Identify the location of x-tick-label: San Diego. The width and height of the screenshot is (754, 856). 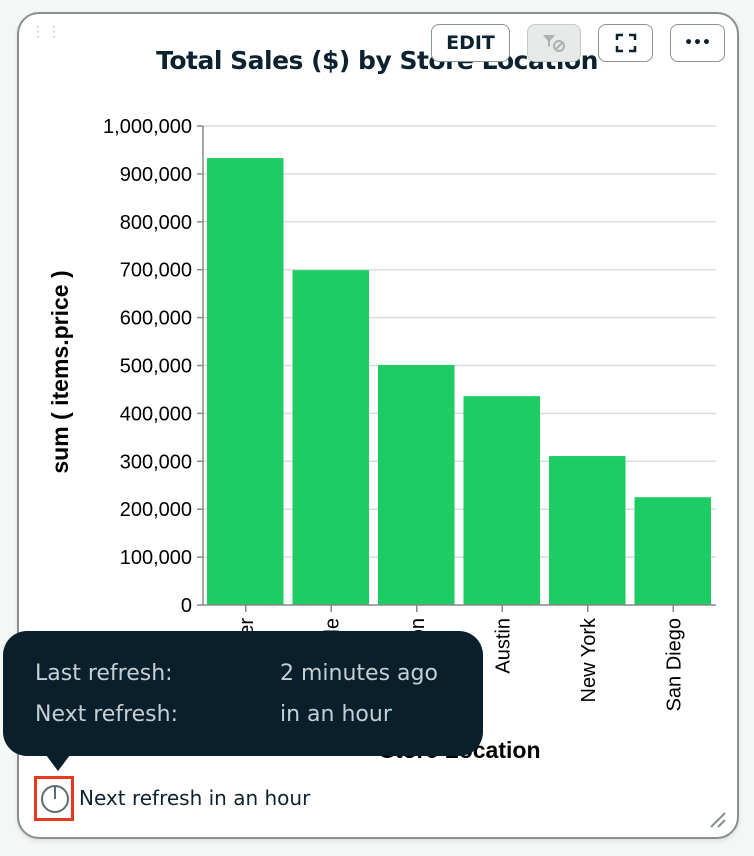
(674, 664).